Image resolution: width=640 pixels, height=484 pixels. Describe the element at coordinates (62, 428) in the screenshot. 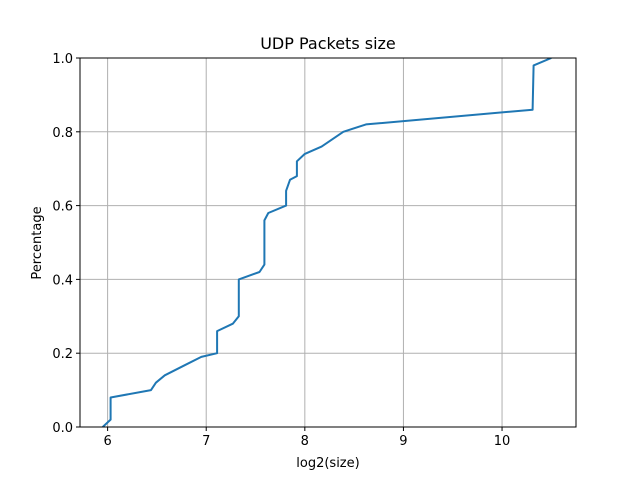

I see `y-tick-label: 0.0` at that location.